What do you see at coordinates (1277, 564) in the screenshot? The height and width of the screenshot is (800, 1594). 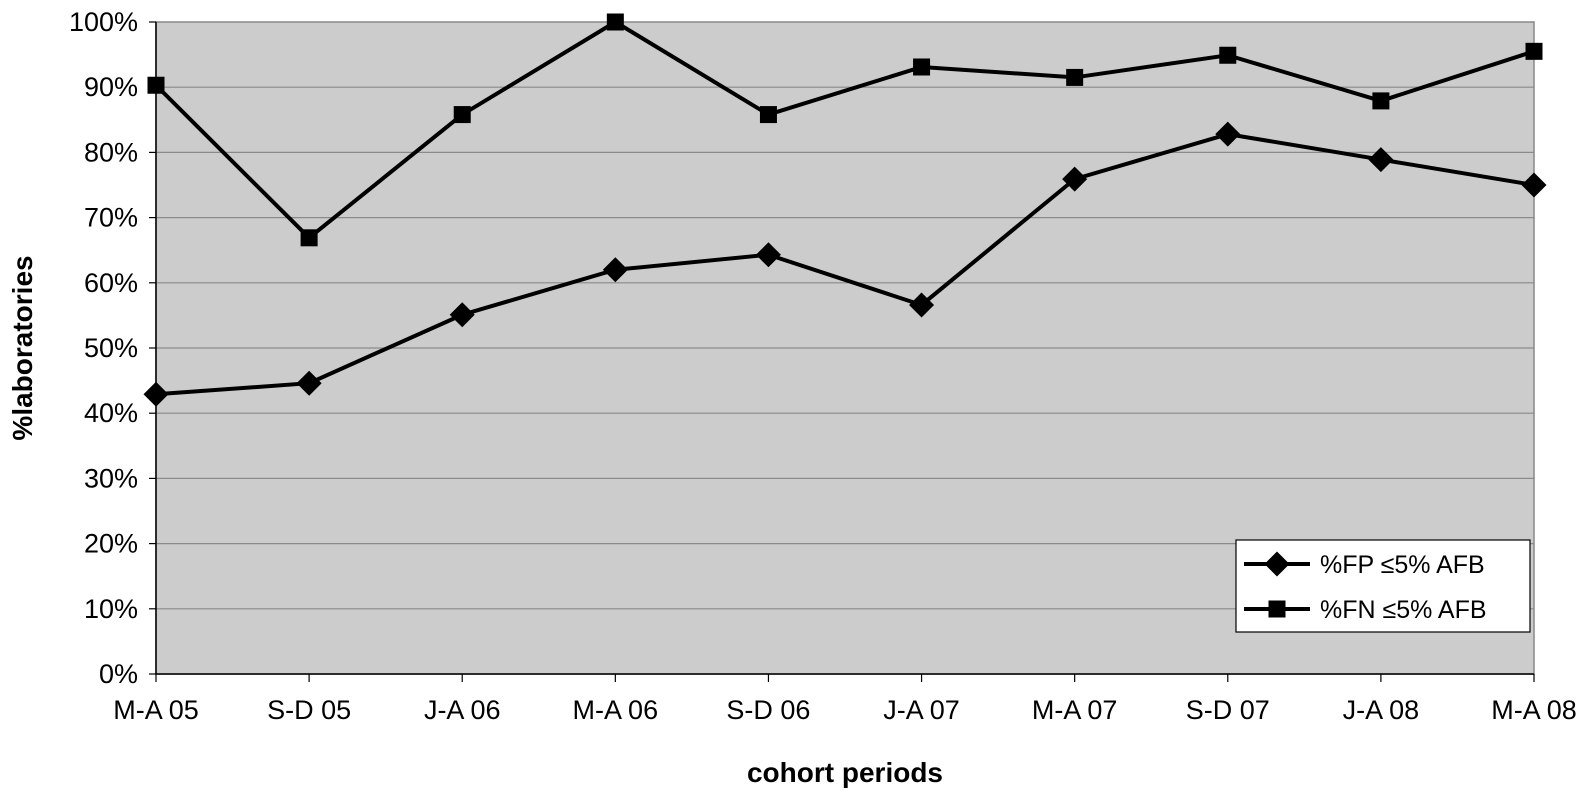 I see `legend-diamond-marker` at bounding box center [1277, 564].